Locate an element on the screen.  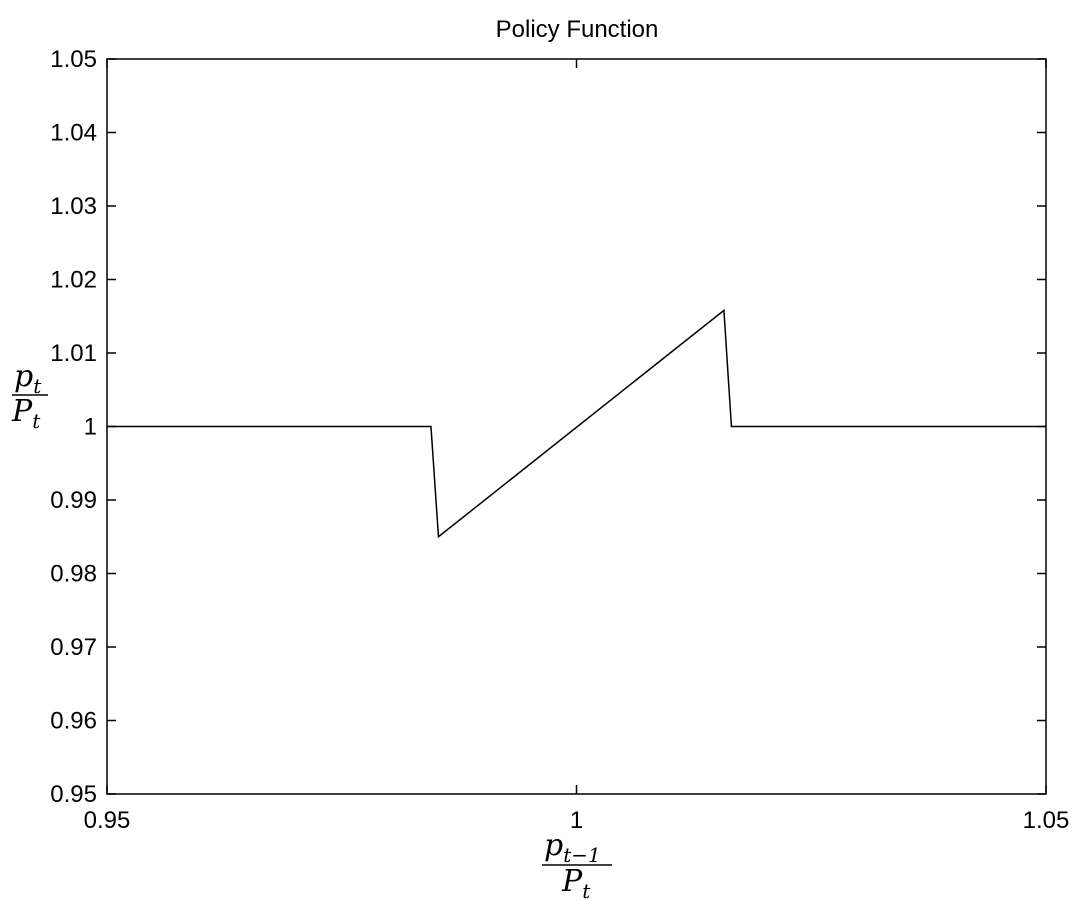
y-axis-label: pt Pt is located at coordinates (29, 396).